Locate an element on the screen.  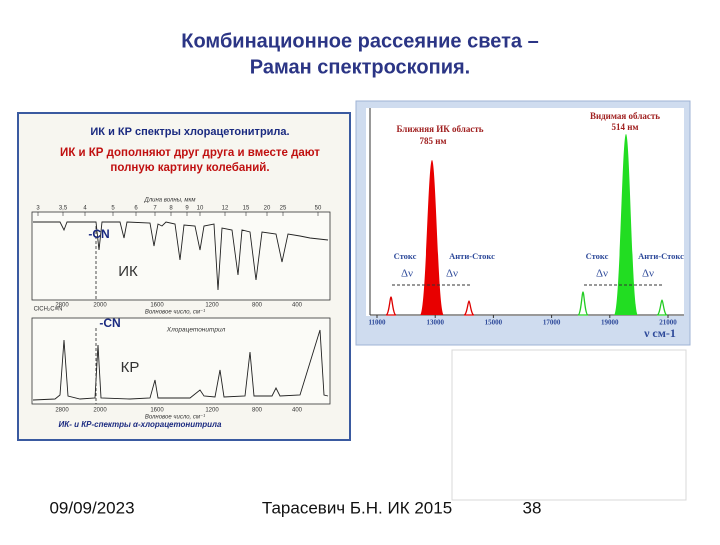
ir-spectrum is located at coordinates (181, 256).